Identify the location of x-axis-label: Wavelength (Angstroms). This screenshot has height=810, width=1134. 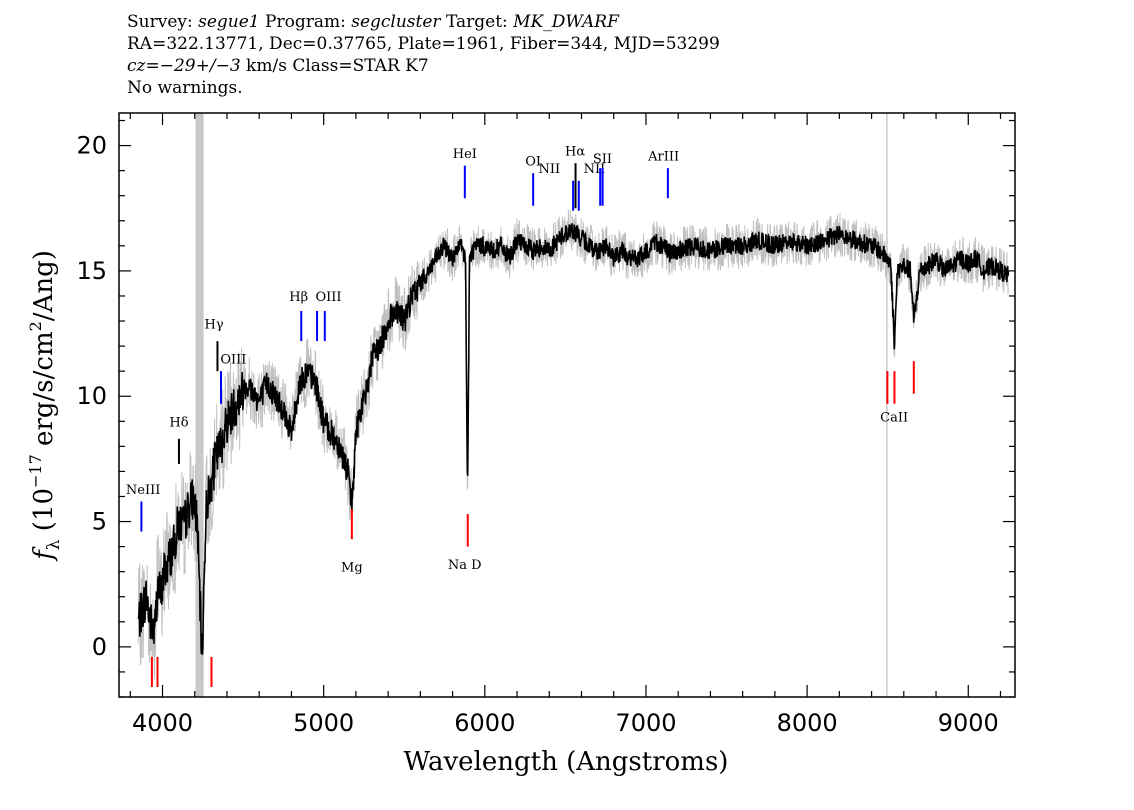
(566, 762).